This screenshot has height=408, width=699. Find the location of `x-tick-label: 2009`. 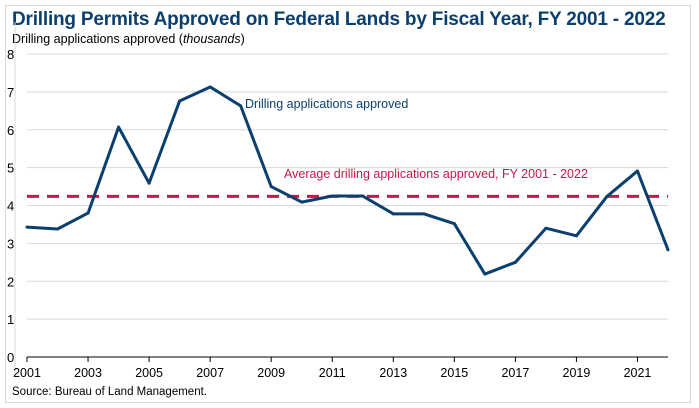

x-tick-label: 2009 is located at coordinates (271, 373).